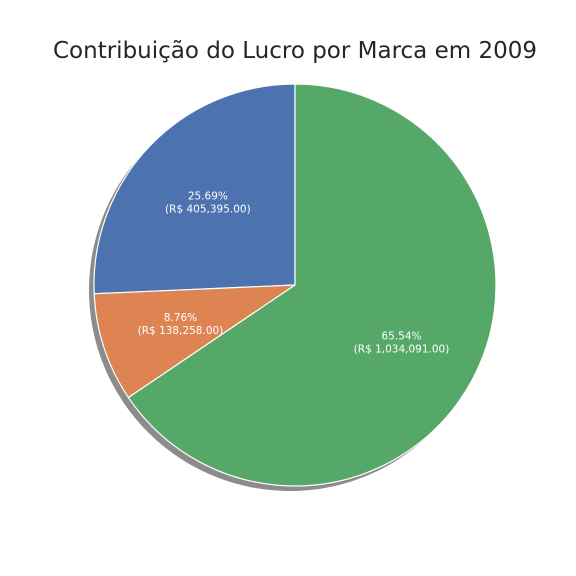 Image resolution: width=576 pixels, height=576 pixels. What do you see at coordinates (208, 210) in the screenshot?
I see `slice-value-label-0: (R$ 405,395.00)` at bounding box center [208, 210].